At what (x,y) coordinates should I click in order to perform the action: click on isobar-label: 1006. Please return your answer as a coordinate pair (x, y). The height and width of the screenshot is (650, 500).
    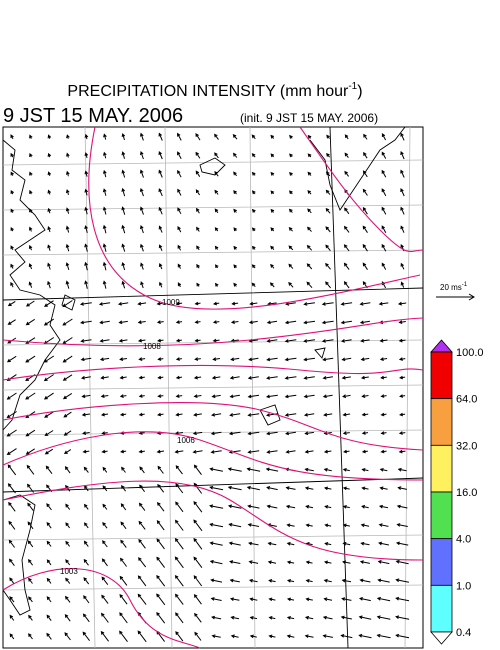
    Looking at the image, I should click on (186, 440).